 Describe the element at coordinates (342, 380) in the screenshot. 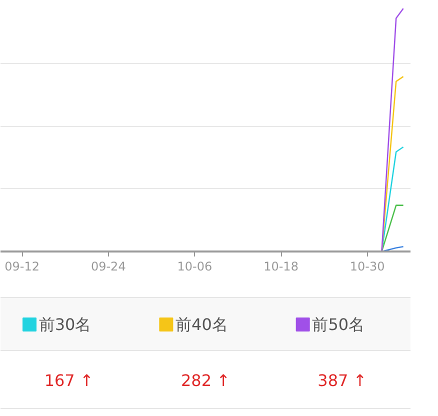

I see `text: 387 ↑` at that location.